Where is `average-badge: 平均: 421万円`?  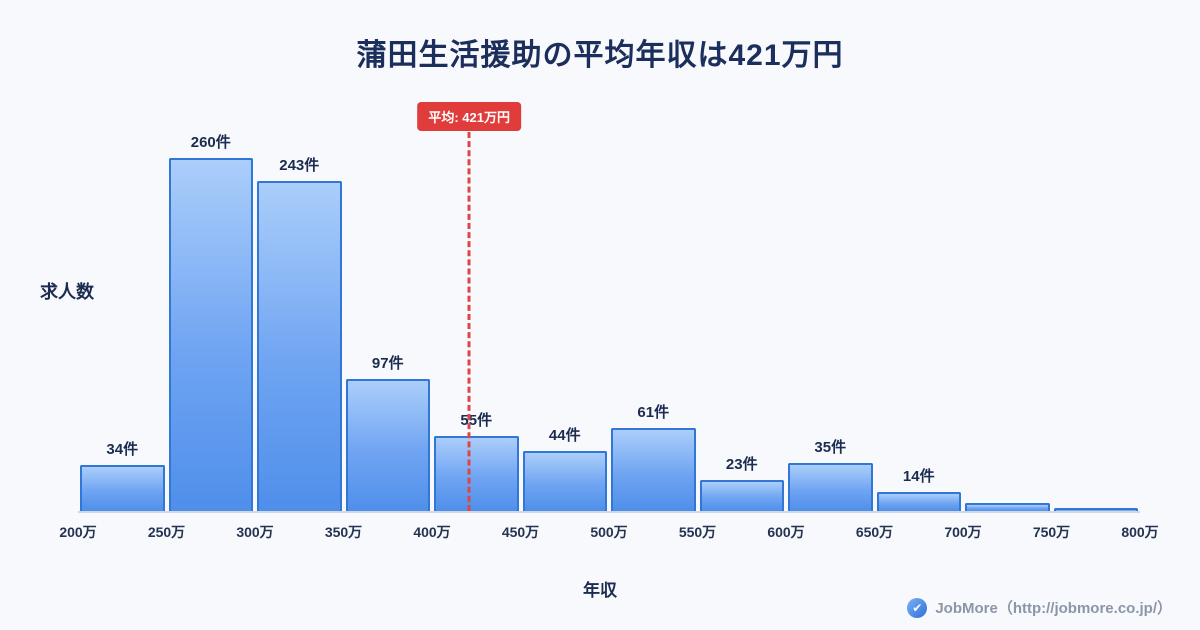 average-badge: 平均: 421万円 is located at coordinates (469, 116).